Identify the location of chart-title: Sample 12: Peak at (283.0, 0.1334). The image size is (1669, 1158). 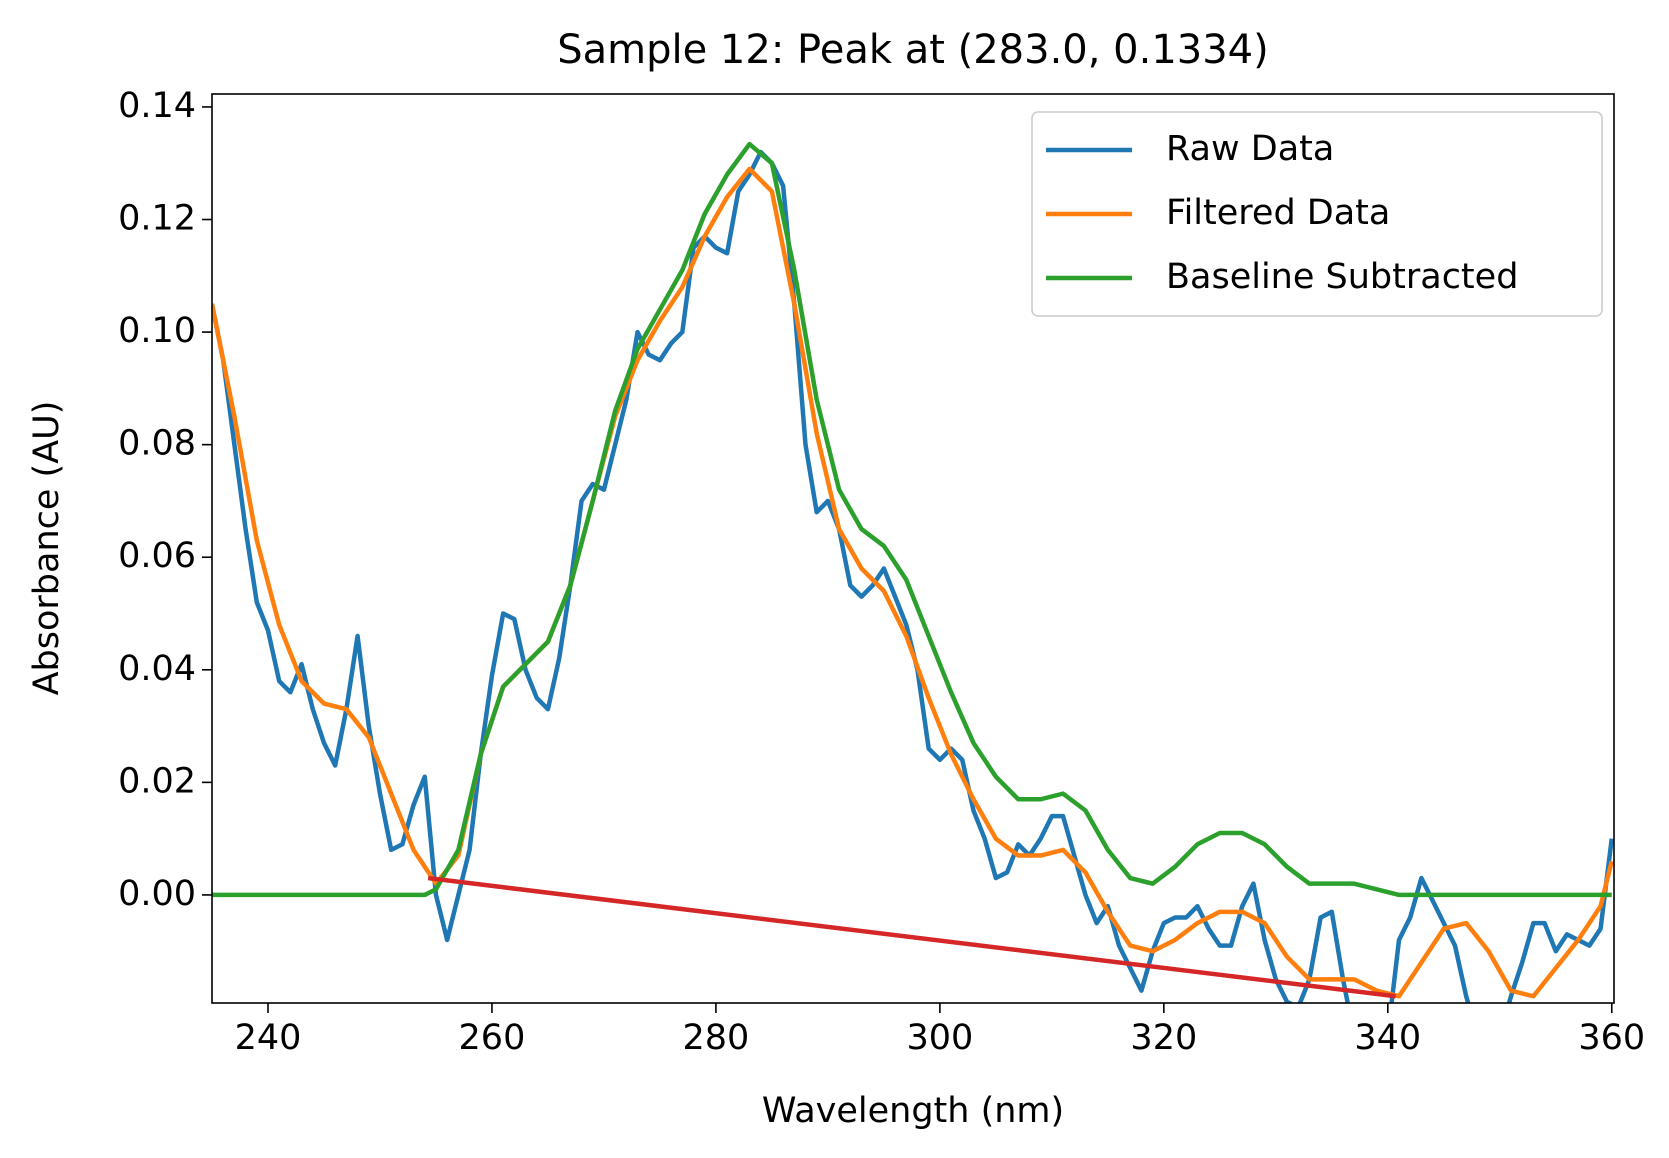
(913, 50).